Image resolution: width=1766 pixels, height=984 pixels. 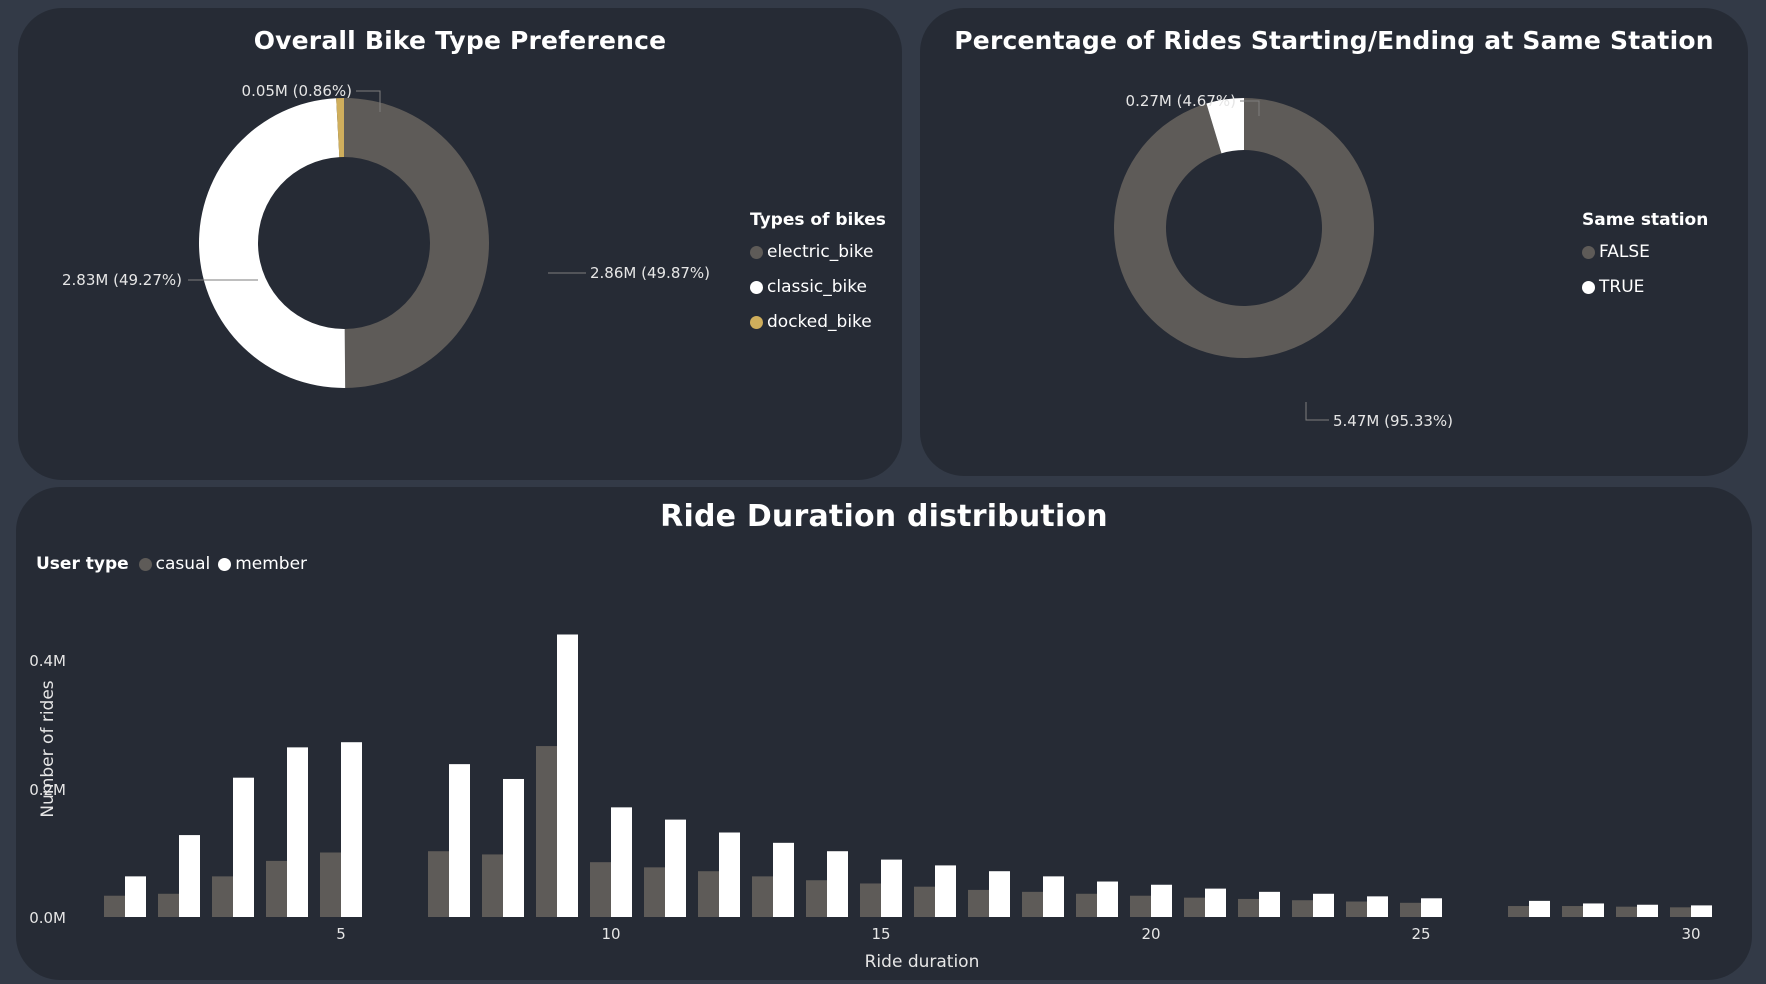 I want to click on classic-bike-slice, so click(x=272, y=243).